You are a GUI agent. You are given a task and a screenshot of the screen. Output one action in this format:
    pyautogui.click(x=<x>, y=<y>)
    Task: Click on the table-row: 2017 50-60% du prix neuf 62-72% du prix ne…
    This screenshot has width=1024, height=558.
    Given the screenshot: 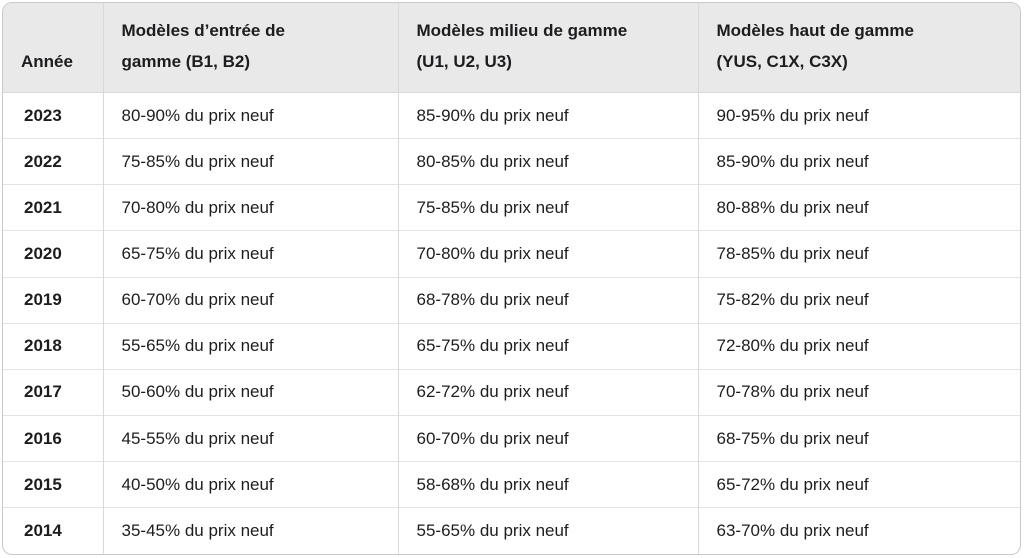 What is the action you would take?
    pyautogui.click(x=511, y=392)
    